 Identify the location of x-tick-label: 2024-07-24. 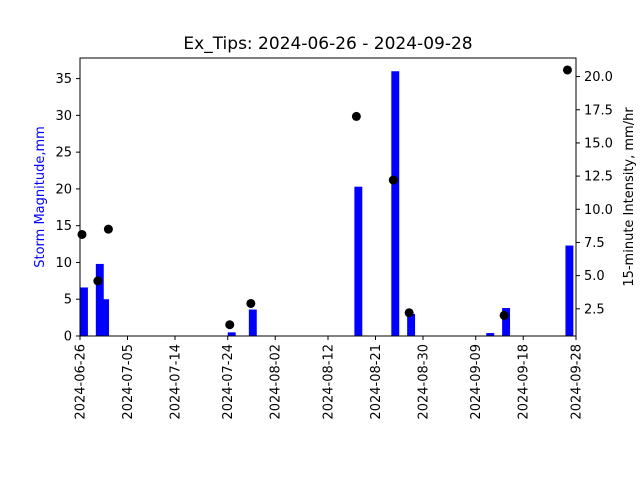
(228, 382).